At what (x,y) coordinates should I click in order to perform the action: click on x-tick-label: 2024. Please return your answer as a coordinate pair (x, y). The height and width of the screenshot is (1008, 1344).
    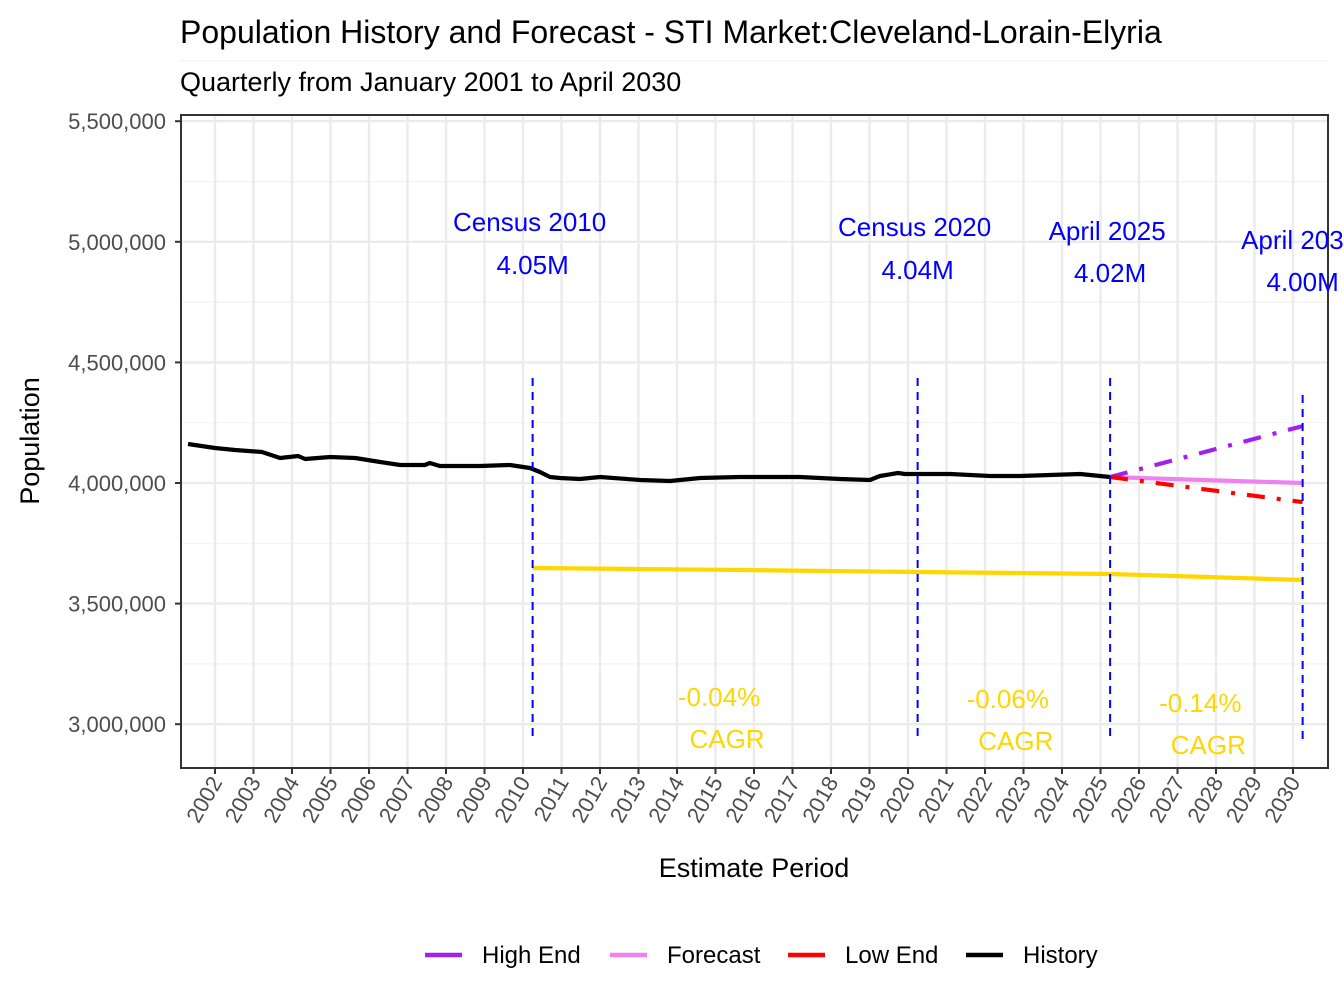
    Looking at the image, I should click on (1051, 799).